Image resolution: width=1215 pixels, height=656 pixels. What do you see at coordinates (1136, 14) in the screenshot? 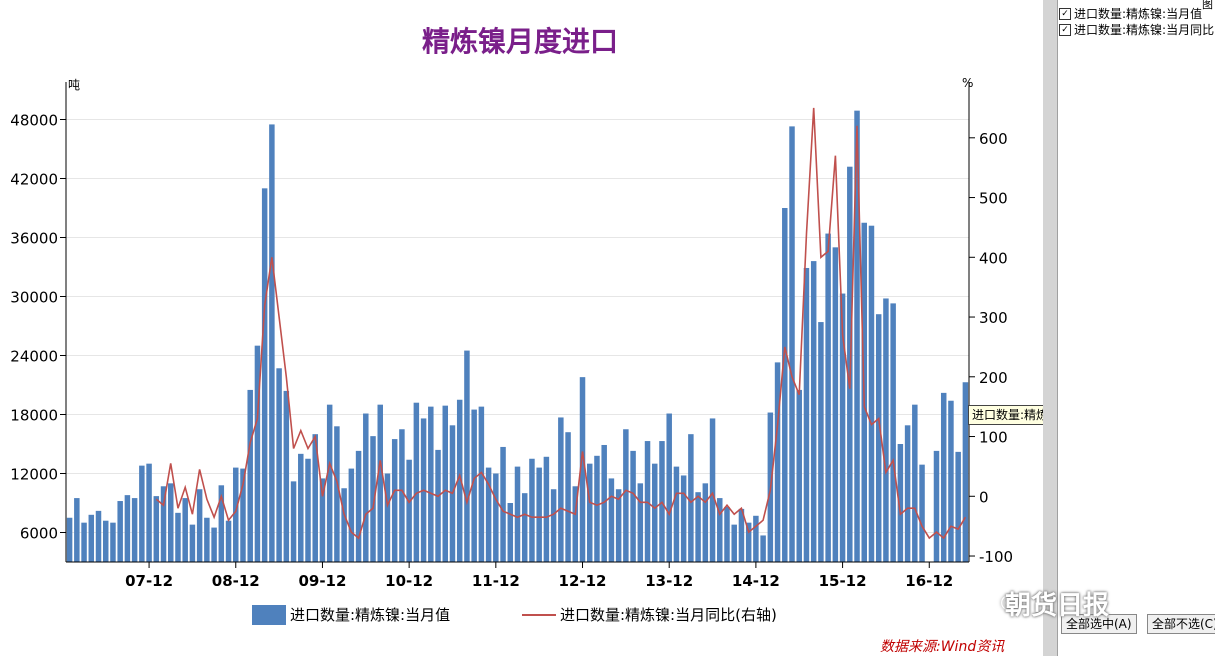
I see `series-item-value: ✓ 进口数量:精炼镍:当月值` at bounding box center [1136, 14].